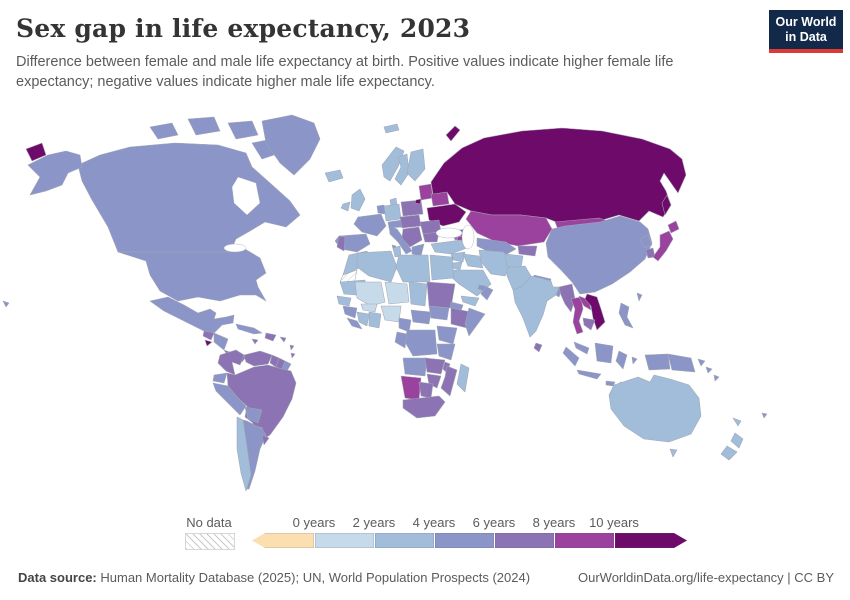 The height and width of the screenshot is (600, 850). Describe the element at coordinates (412, 237) in the screenshot. I see `country-balkans` at that location.